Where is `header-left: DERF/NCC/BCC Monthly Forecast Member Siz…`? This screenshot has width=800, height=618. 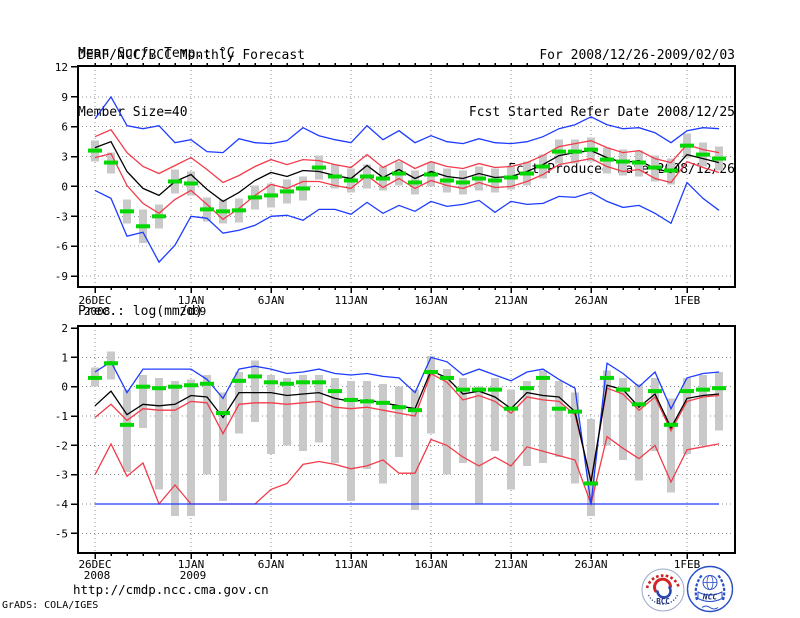
header-left: DERF/NCC/BCC Monthly Forecast Member Siz… is located at coordinates (191, 74).